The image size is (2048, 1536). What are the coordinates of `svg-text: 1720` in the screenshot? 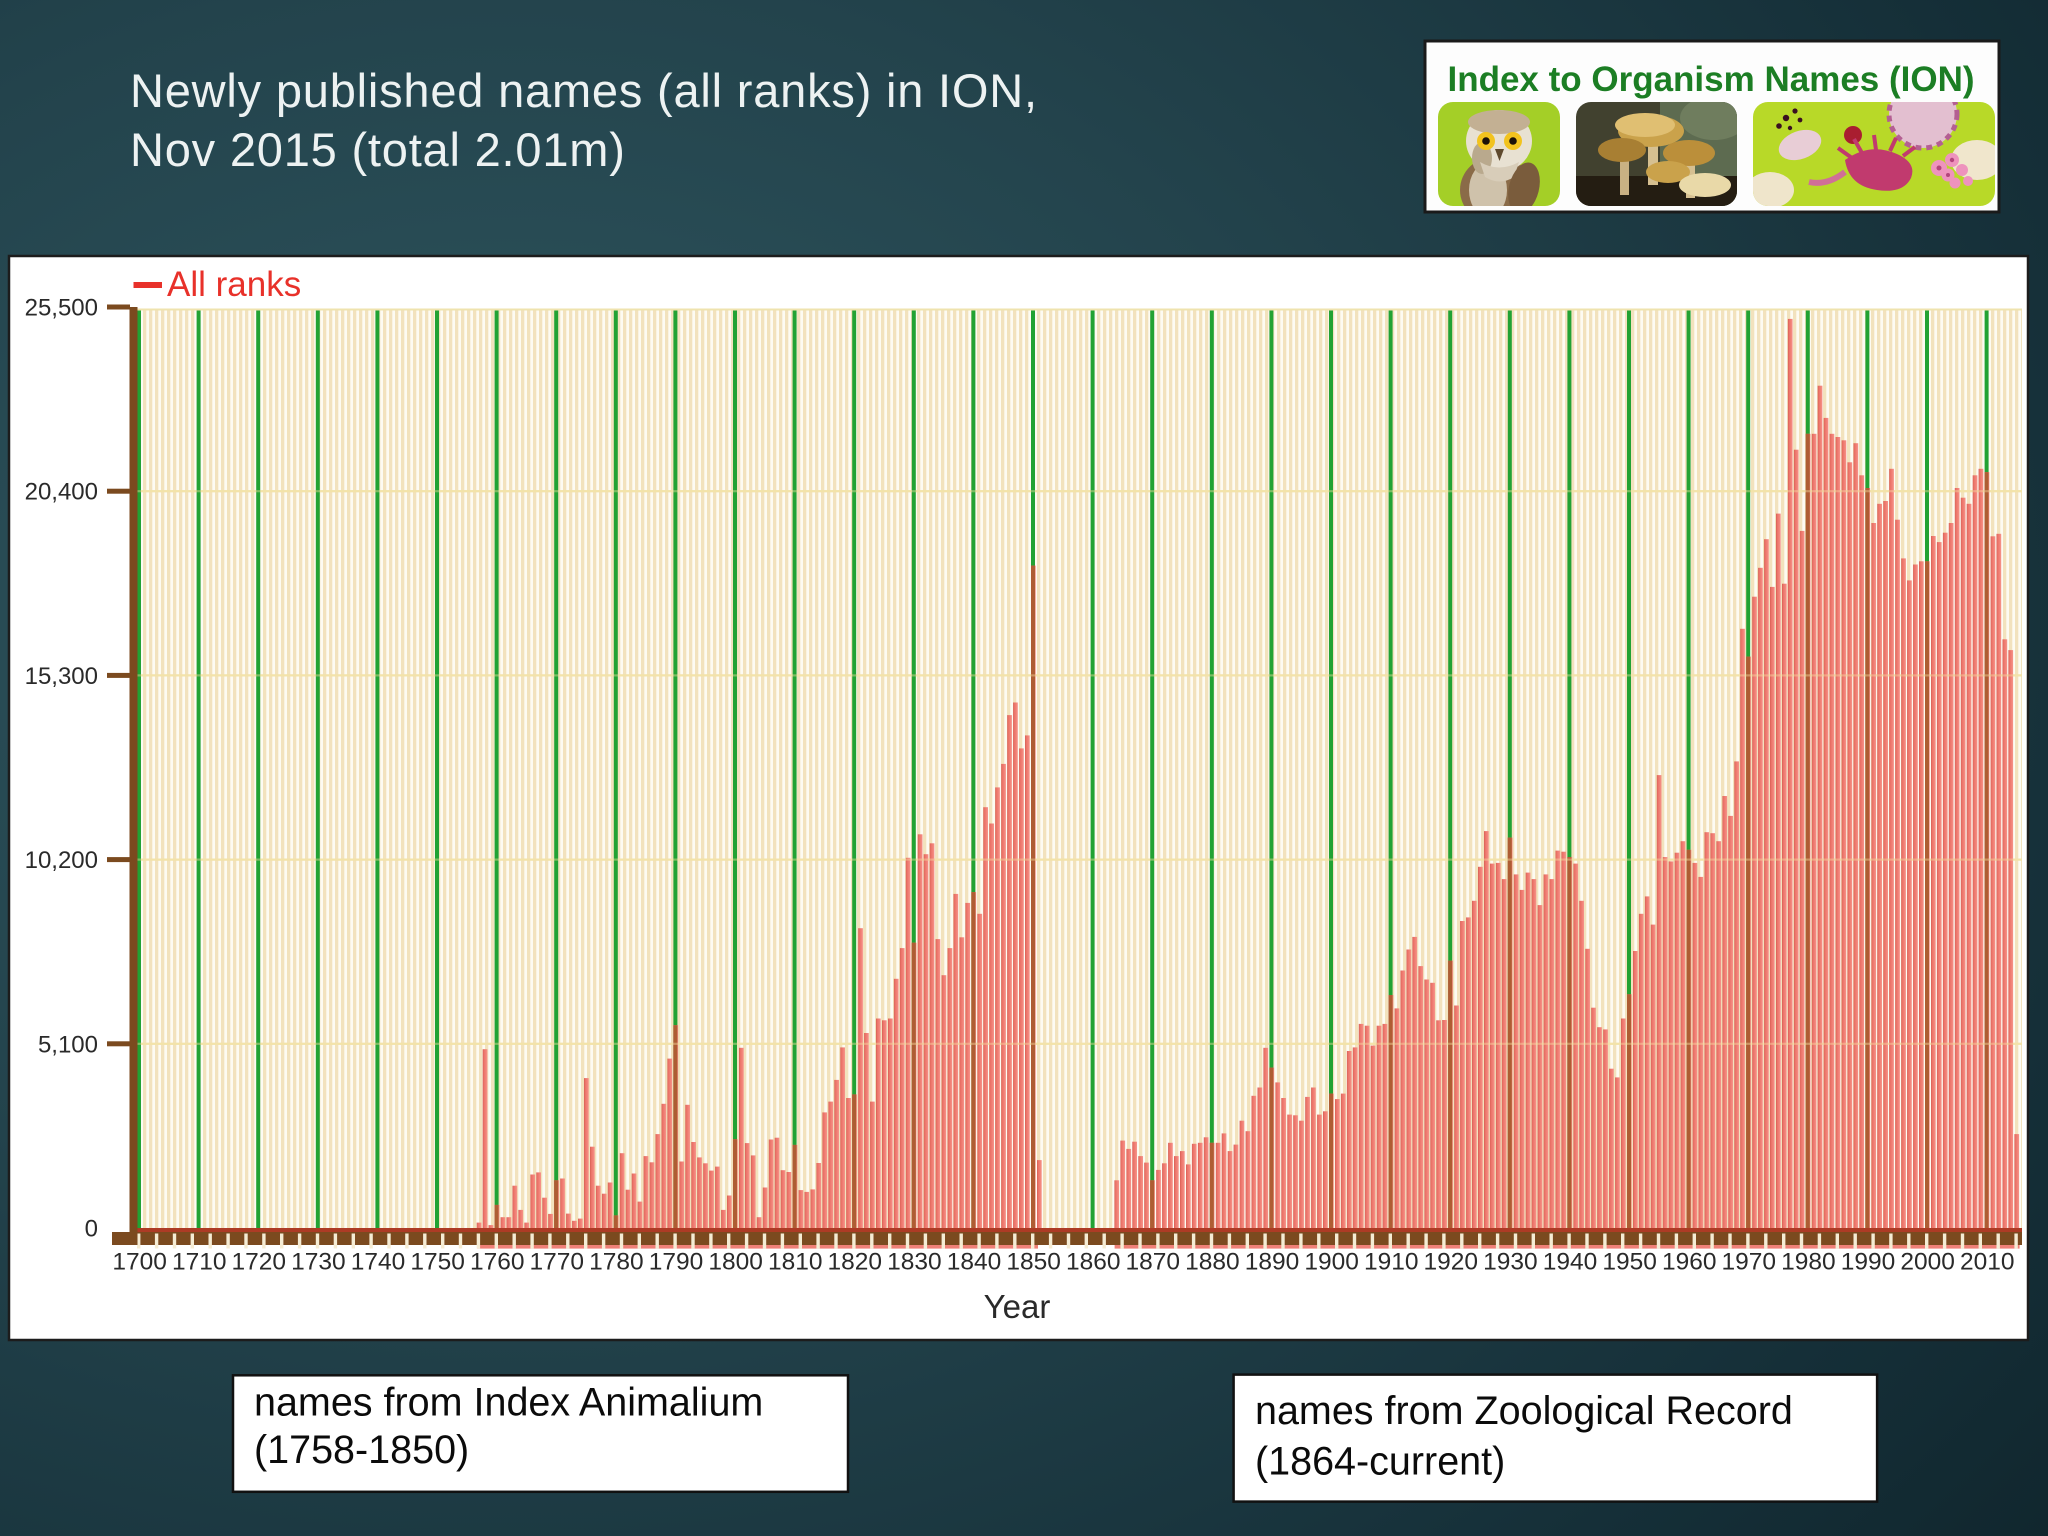 It's located at (259, 1262).